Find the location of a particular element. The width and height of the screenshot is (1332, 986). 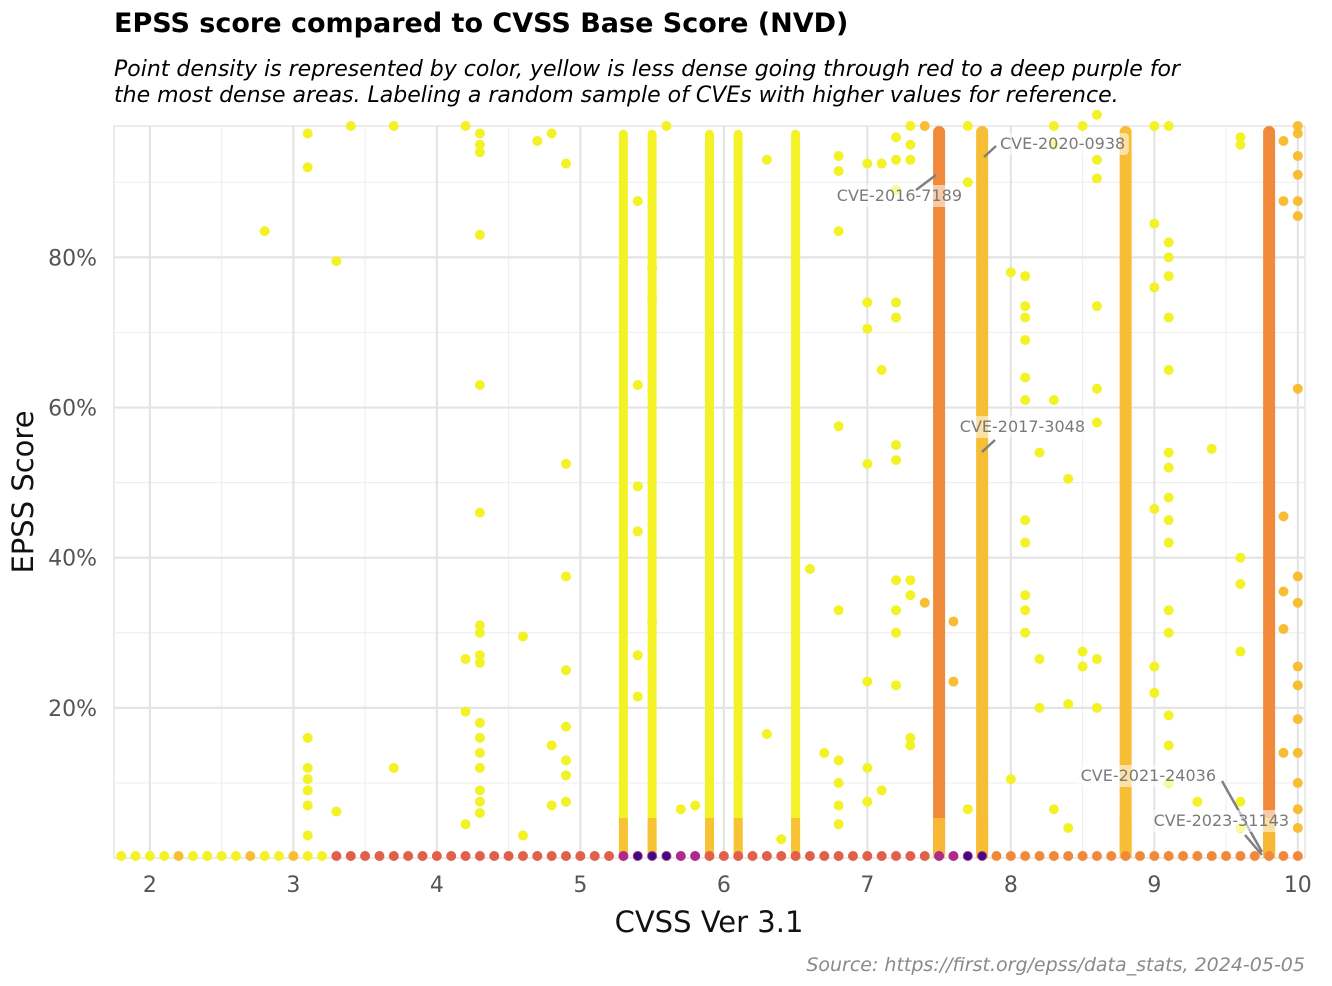

x-tick-label: 7 is located at coordinates (867, 885).